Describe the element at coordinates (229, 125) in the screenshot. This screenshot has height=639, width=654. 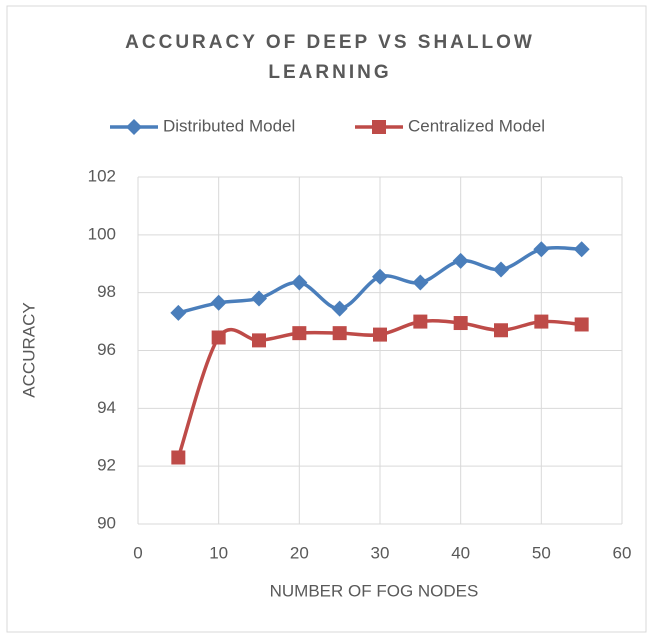
I see `legend-label: Distributed Model` at that location.